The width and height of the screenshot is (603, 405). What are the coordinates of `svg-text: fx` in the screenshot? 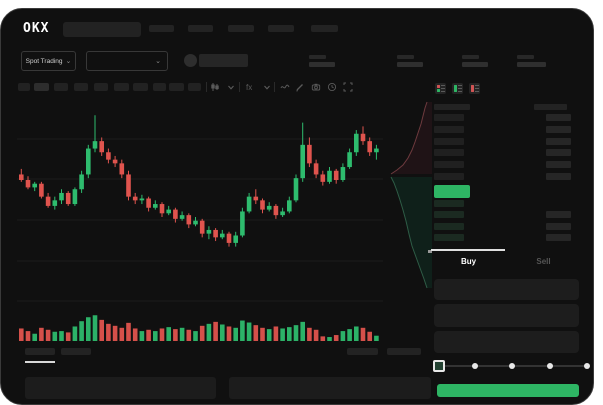 It's located at (249, 87).